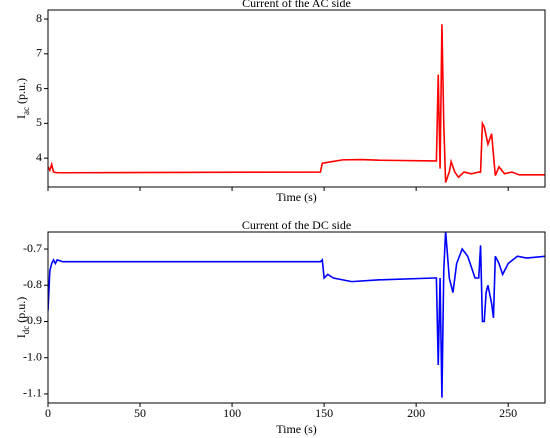 The width and height of the screenshot is (550, 438). Describe the element at coordinates (39, 18) in the screenshot. I see `y-tick-label: 8` at that location.